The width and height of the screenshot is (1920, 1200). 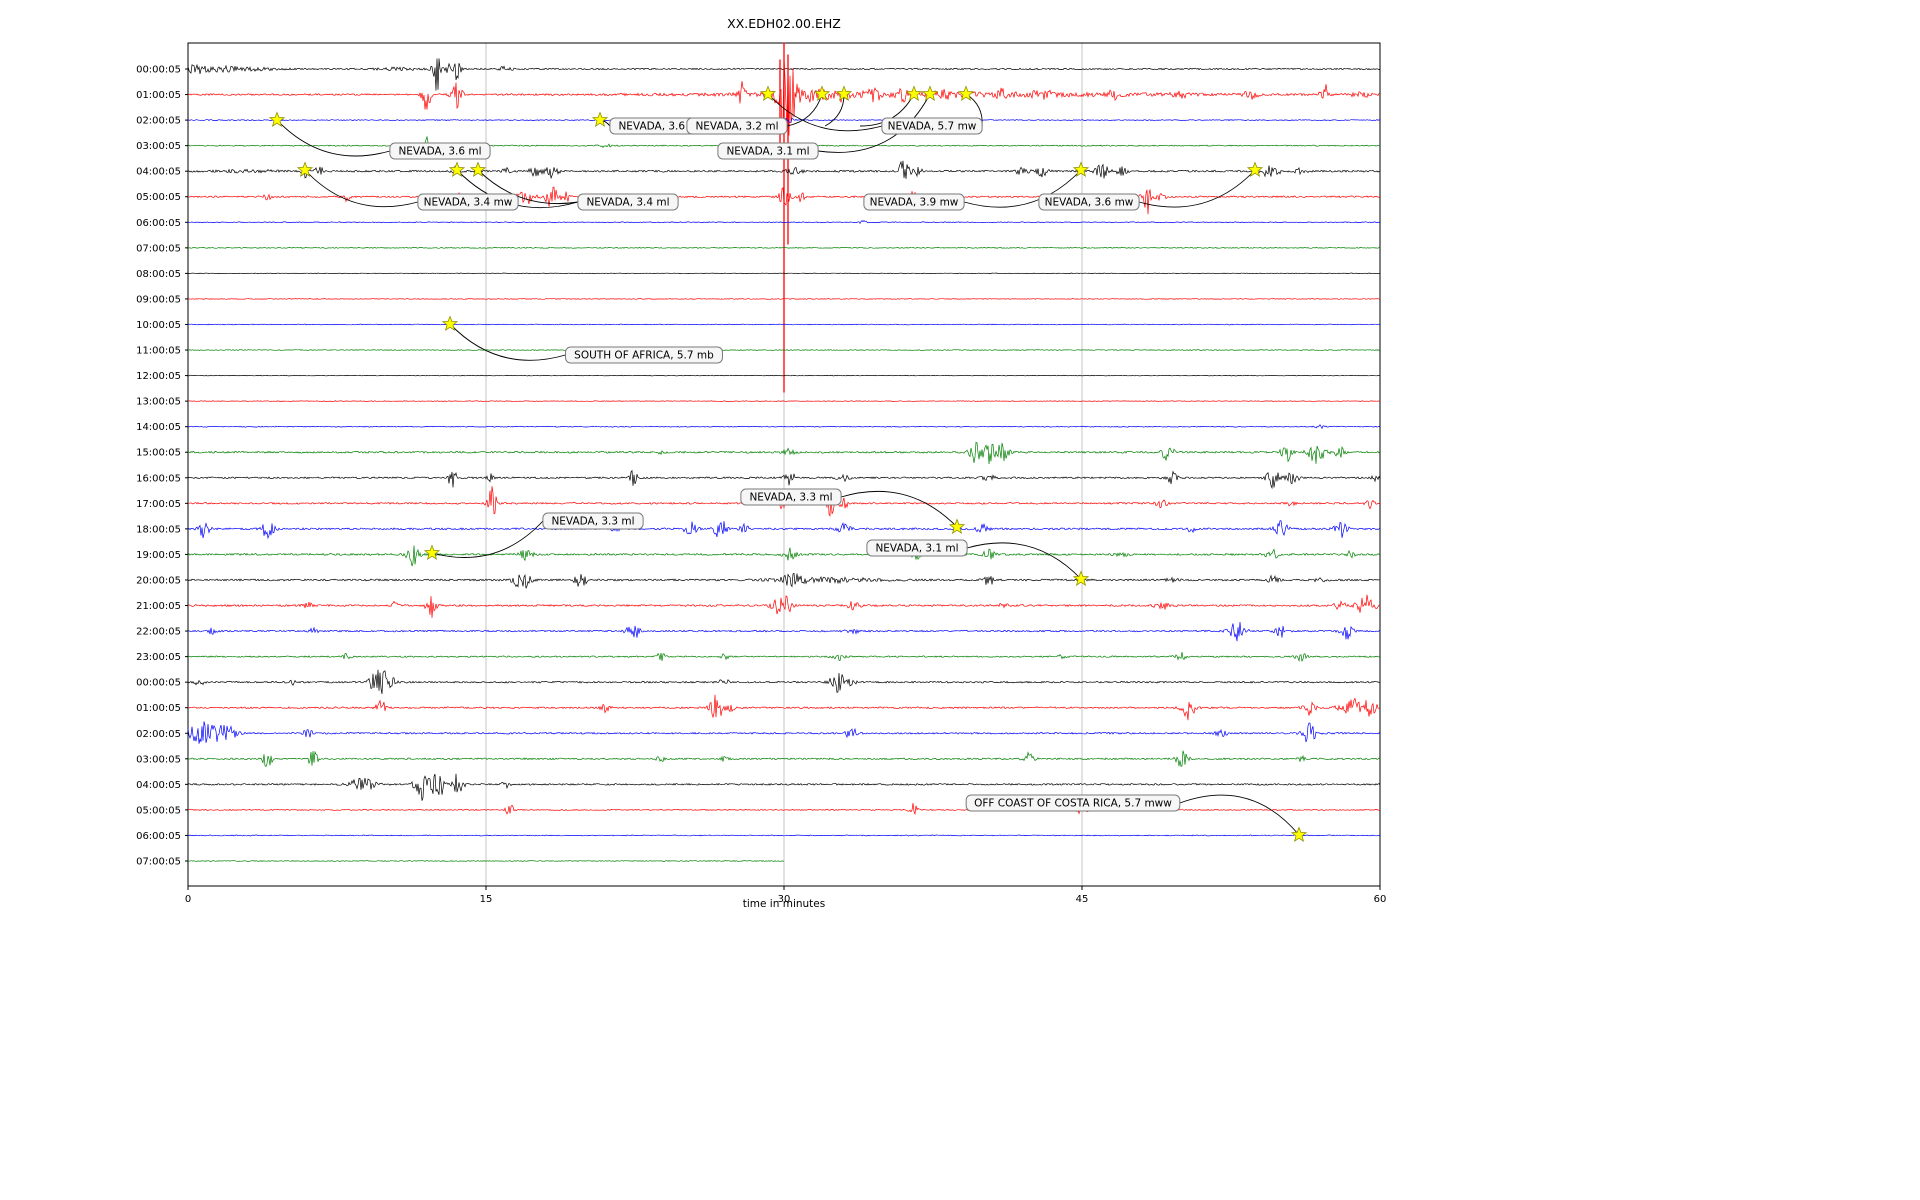 I want to click on event-label: NEVADA, 3.4 ml, so click(x=627, y=203).